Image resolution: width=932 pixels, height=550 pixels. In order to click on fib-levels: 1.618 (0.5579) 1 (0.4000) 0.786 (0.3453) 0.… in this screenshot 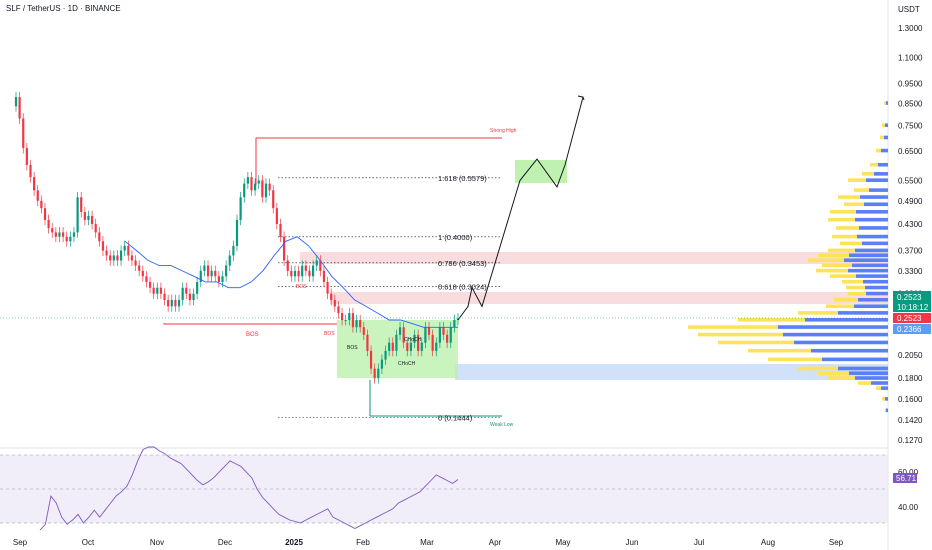, I will do `click(390, 298)`.